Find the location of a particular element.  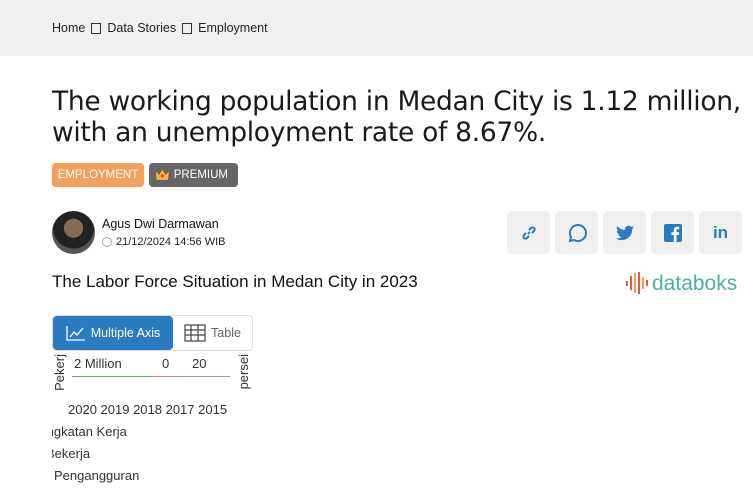

databoks-logo: databoks is located at coordinates (681, 283).